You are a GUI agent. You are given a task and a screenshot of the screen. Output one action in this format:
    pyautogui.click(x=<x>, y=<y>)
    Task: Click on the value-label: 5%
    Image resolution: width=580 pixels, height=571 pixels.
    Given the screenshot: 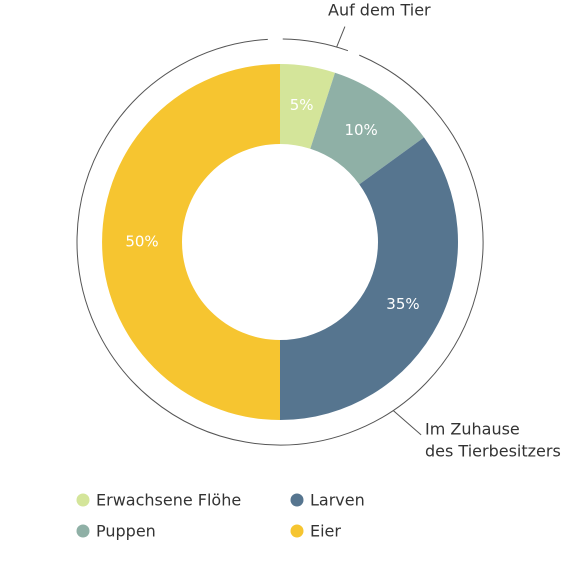 What is the action you would take?
    pyautogui.click(x=302, y=105)
    